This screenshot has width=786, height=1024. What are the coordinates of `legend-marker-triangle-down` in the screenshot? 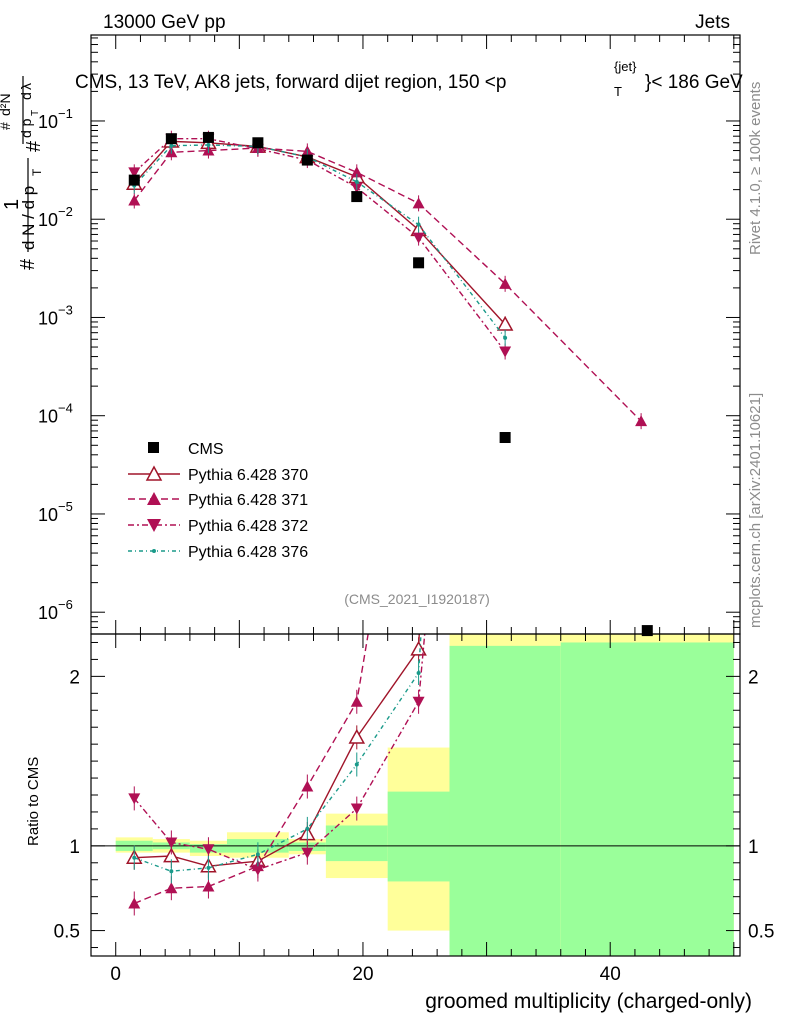 It's located at (154, 525).